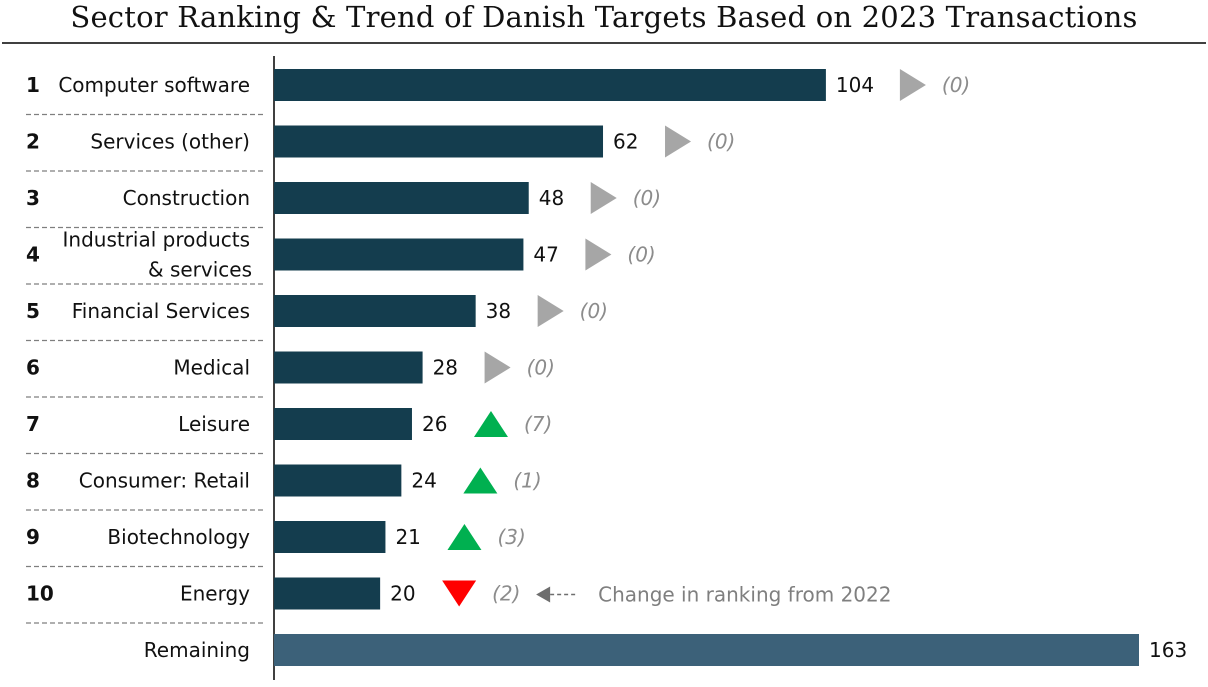 This screenshot has height=687, width=1208. I want to click on bar-row: 10 Energy 20 (2), so click(273, 600).